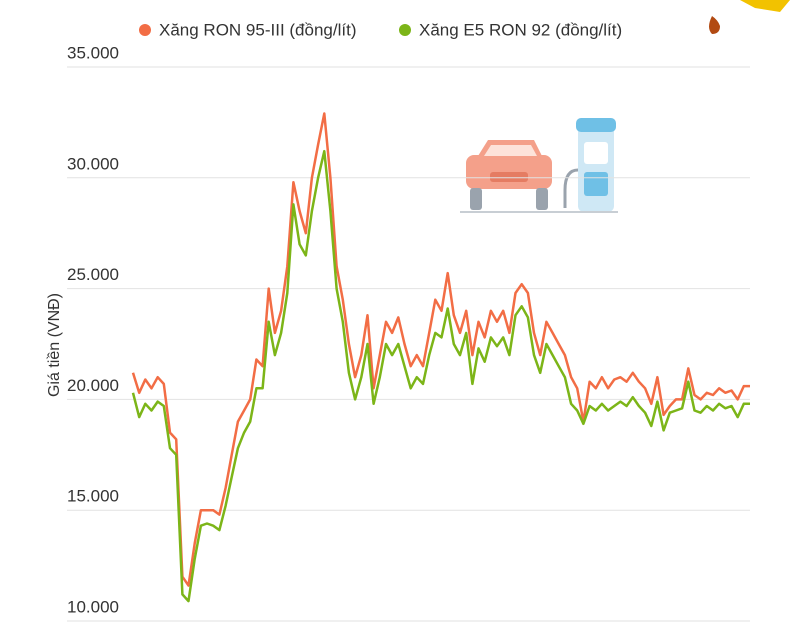  What do you see at coordinates (93, 52) in the screenshot?
I see `y-tick-label: 35.000` at bounding box center [93, 52].